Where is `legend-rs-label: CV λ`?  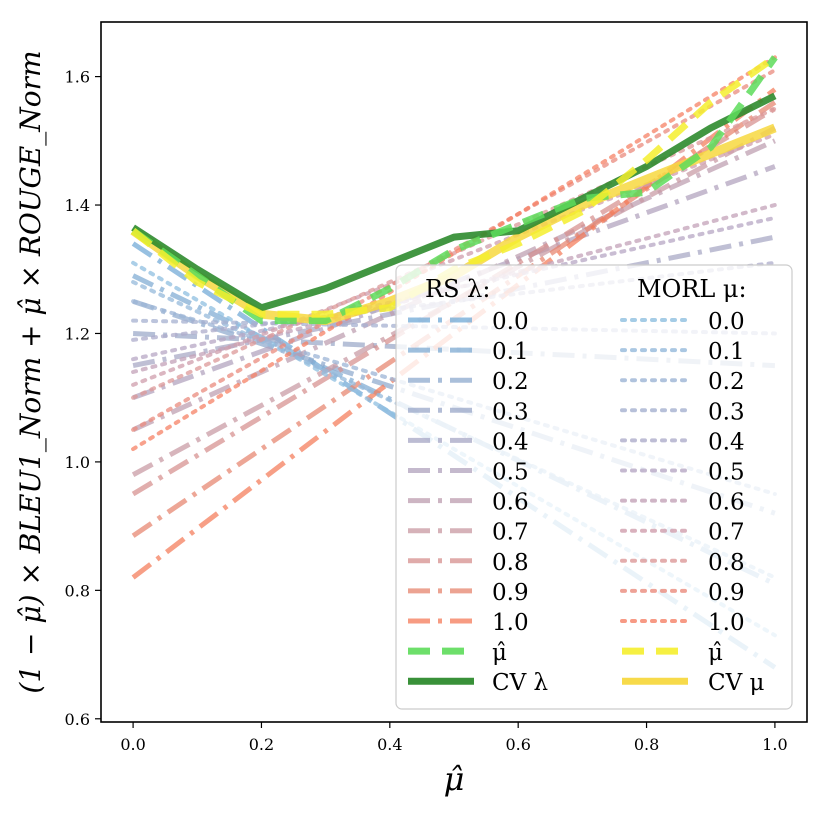 legend-rs-label: CV λ is located at coordinates (520, 683).